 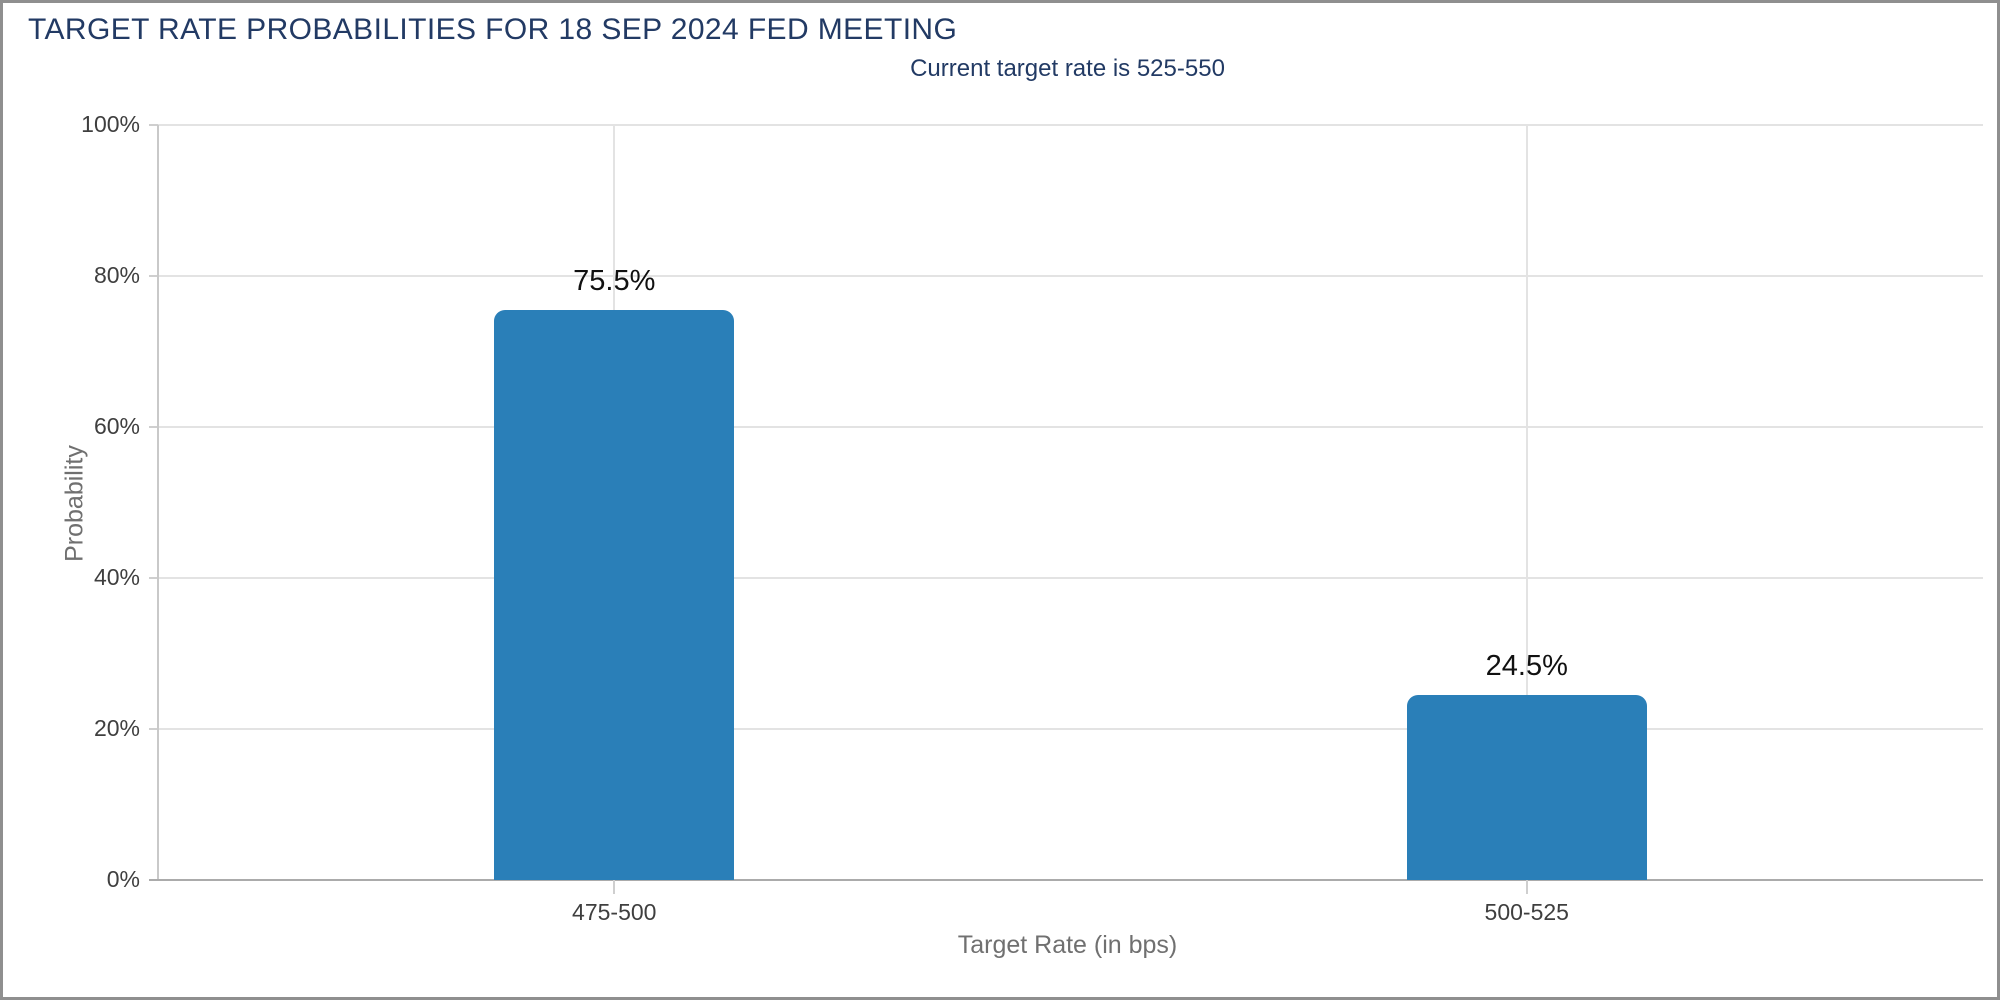 I want to click on y-tick-label-20: 20%, so click(x=116, y=728).